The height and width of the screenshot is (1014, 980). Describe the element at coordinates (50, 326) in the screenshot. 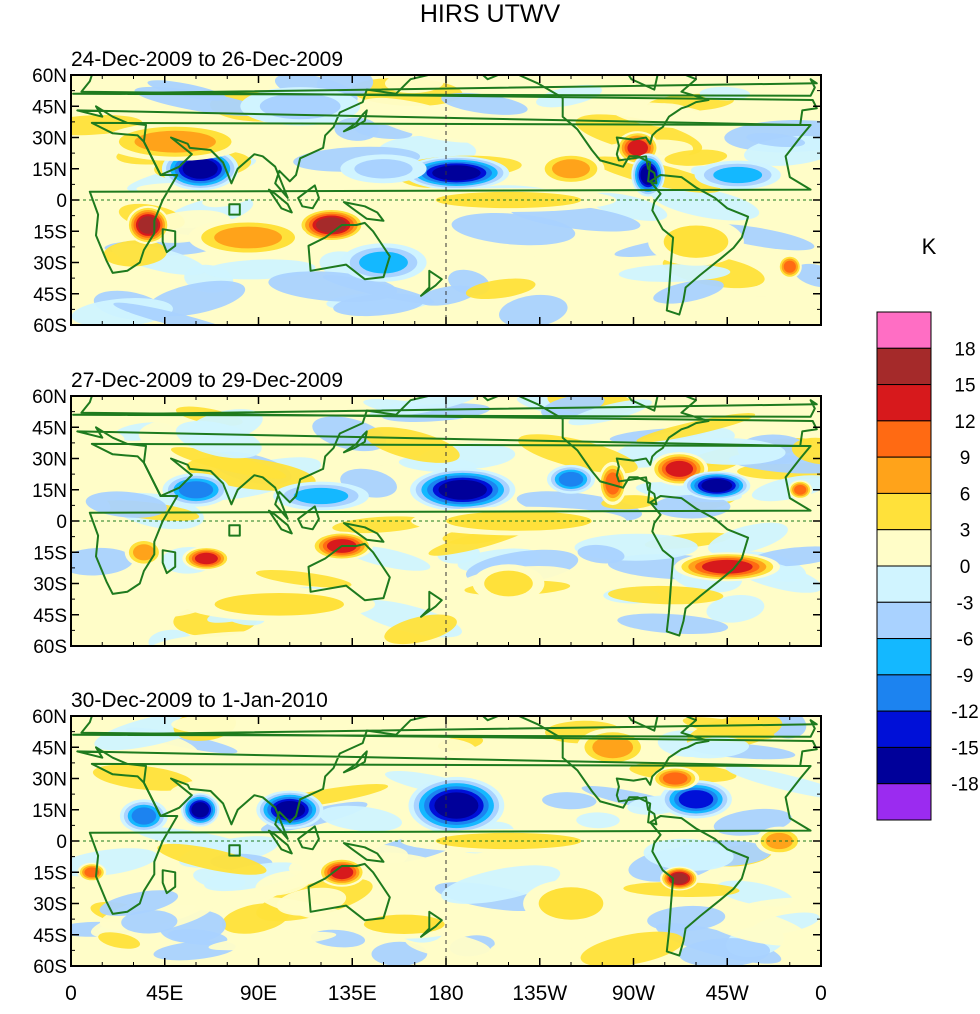

I see `lat-tick-label: 60S` at that location.